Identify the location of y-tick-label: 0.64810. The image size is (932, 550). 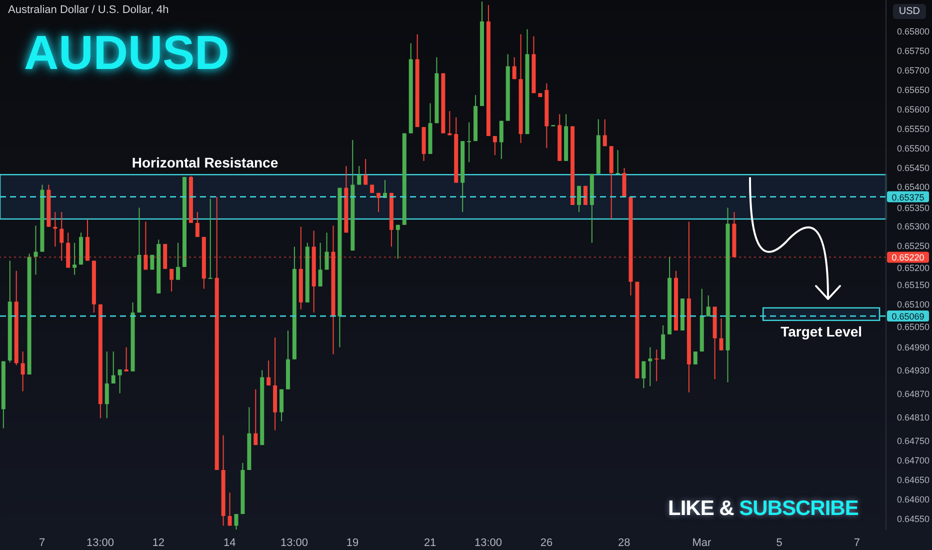
(913, 417).